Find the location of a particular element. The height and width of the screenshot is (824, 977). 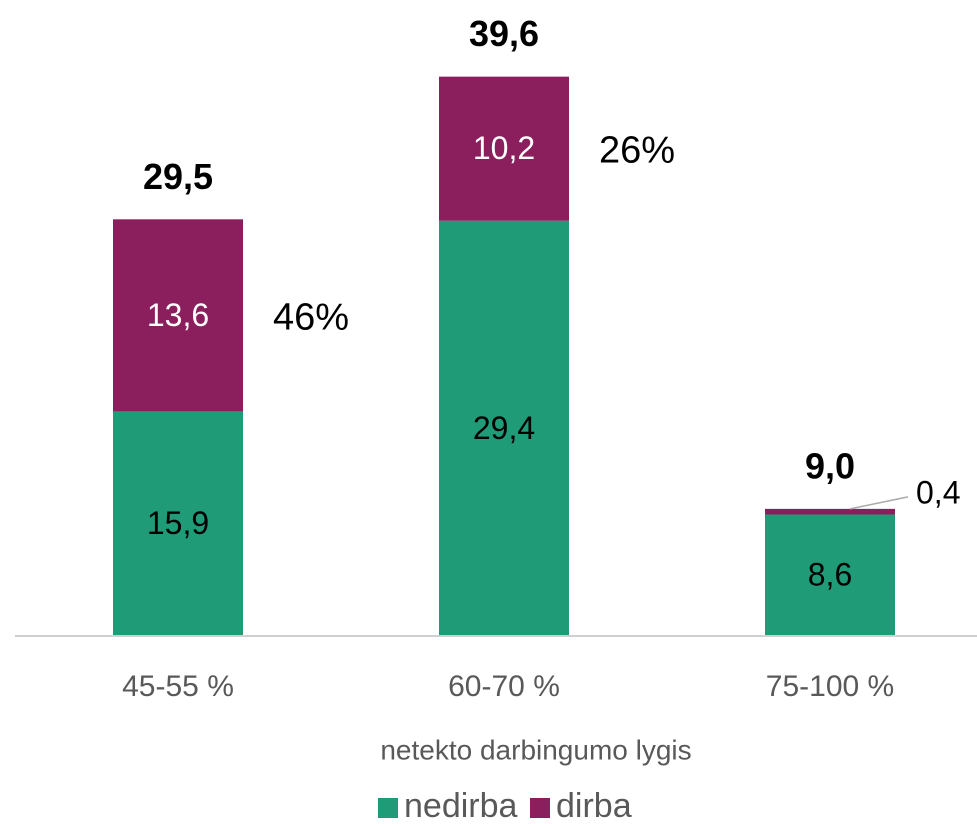

x-tick-label: 60-70 % is located at coordinates (504, 686).